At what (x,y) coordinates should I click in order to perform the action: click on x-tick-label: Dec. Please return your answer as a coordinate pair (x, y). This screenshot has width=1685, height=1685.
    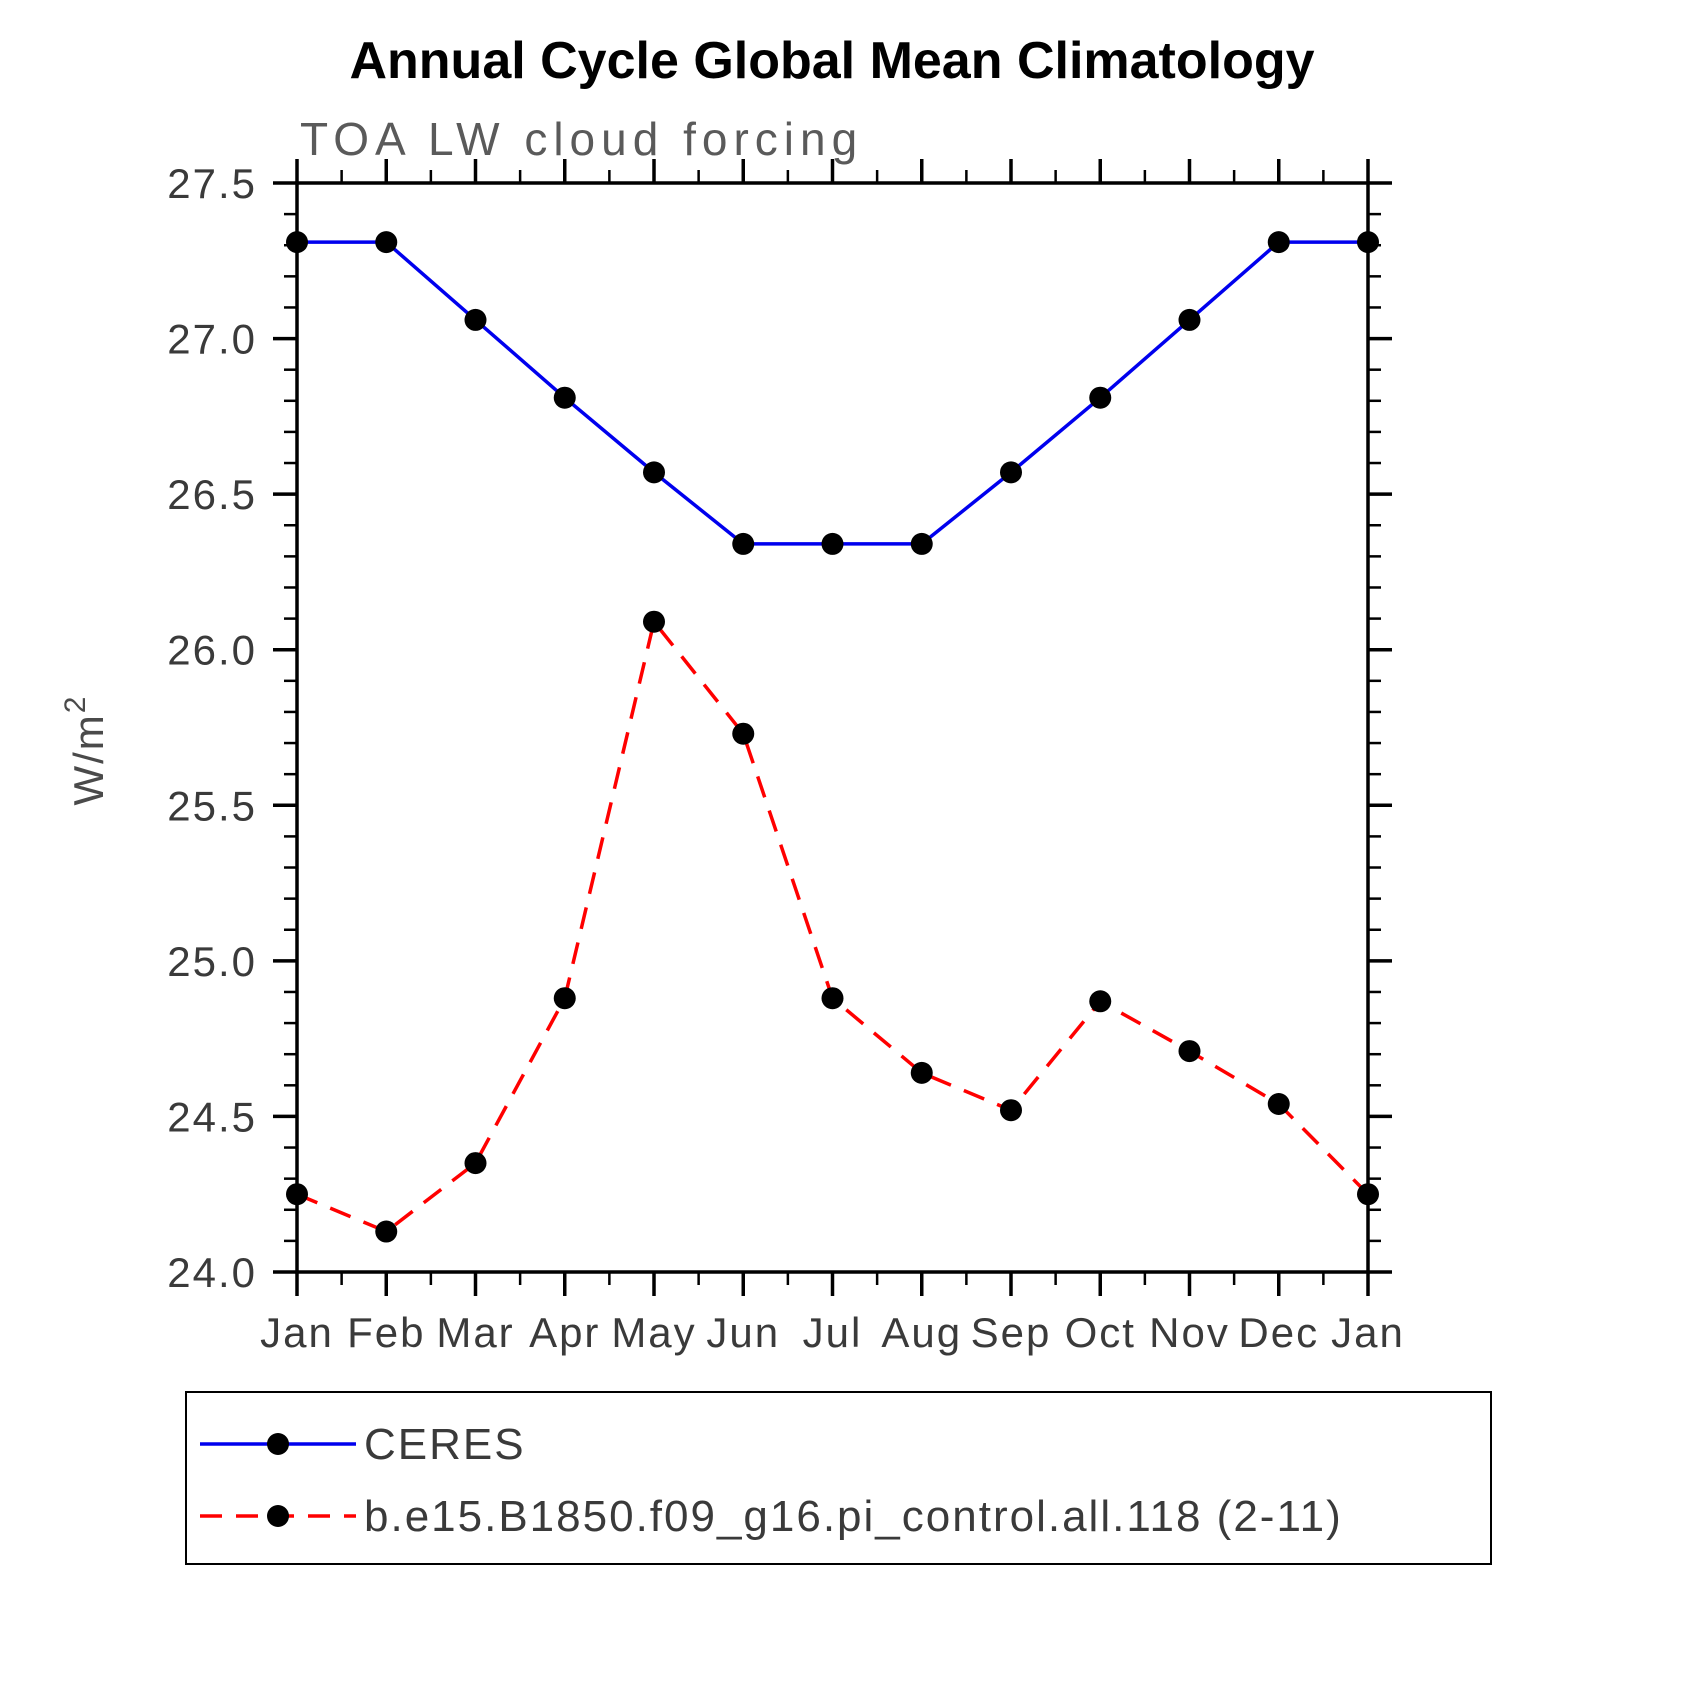
    Looking at the image, I should click on (1278, 1332).